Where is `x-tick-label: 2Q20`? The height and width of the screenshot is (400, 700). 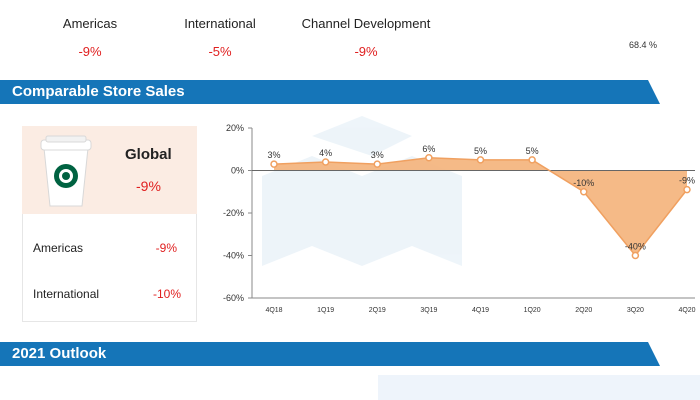
x-tick-label: 2Q20 is located at coordinates (583, 310).